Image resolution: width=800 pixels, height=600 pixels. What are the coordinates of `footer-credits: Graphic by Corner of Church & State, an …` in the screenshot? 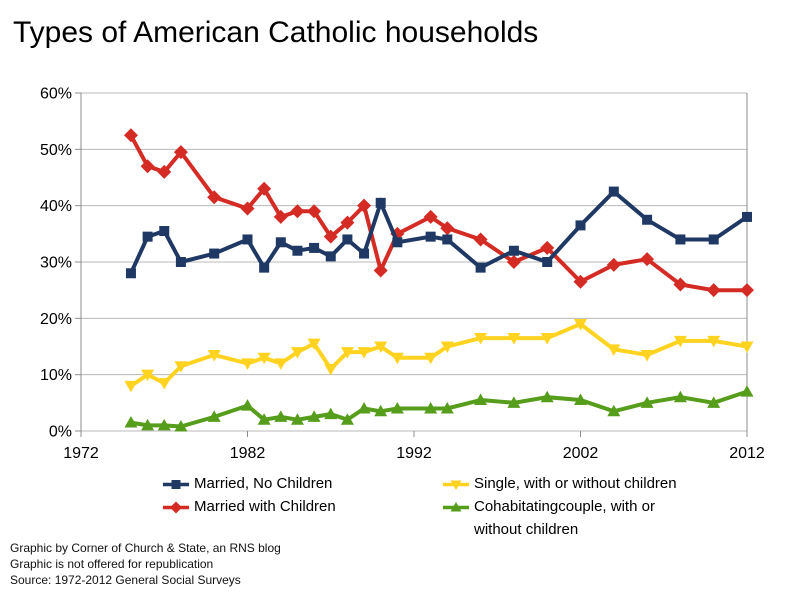 It's located at (145, 564).